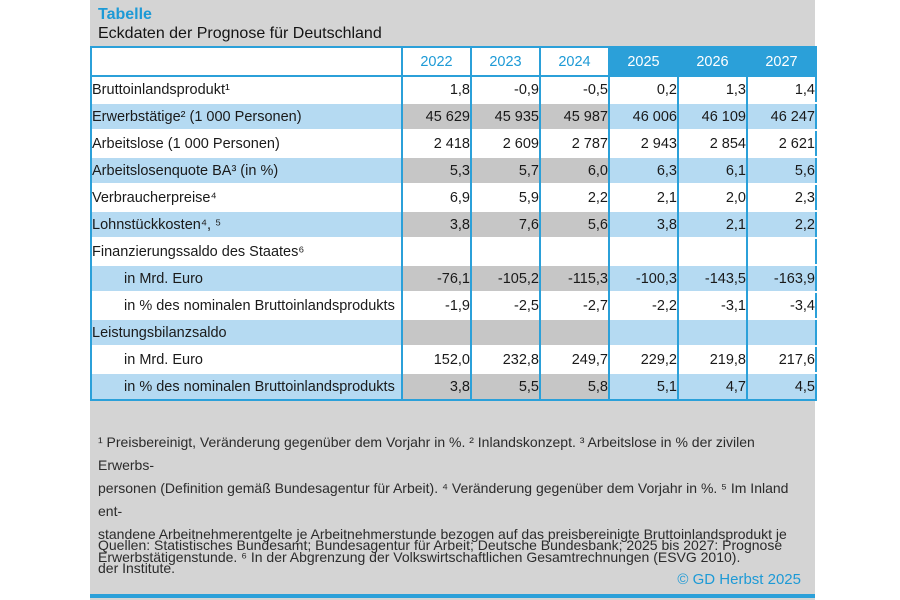 Image resolution: width=900 pixels, height=600 pixels. What do you see at coordinates (643, 305) in the screenshot?
I see `value-cell: -2,2` at bounding box center [643, 305].